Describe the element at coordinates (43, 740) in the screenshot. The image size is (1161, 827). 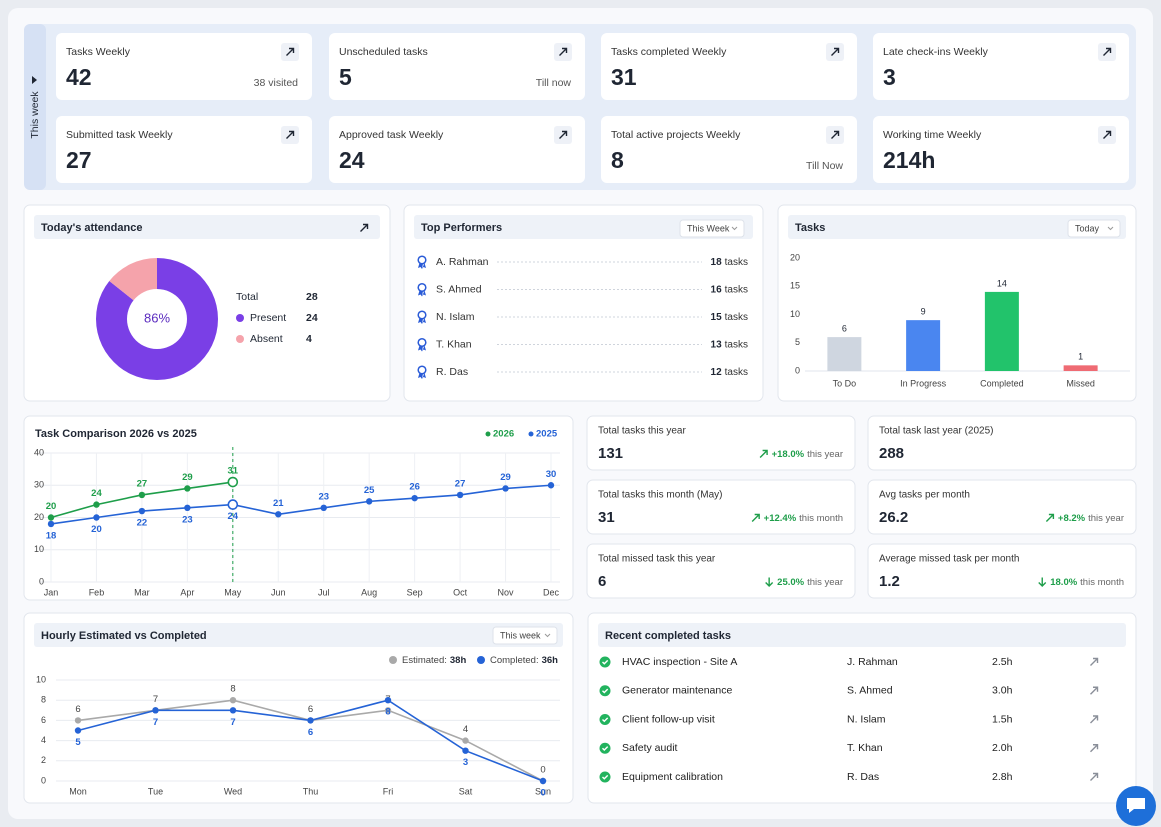
I see `y-tick-label: 4` at that location.